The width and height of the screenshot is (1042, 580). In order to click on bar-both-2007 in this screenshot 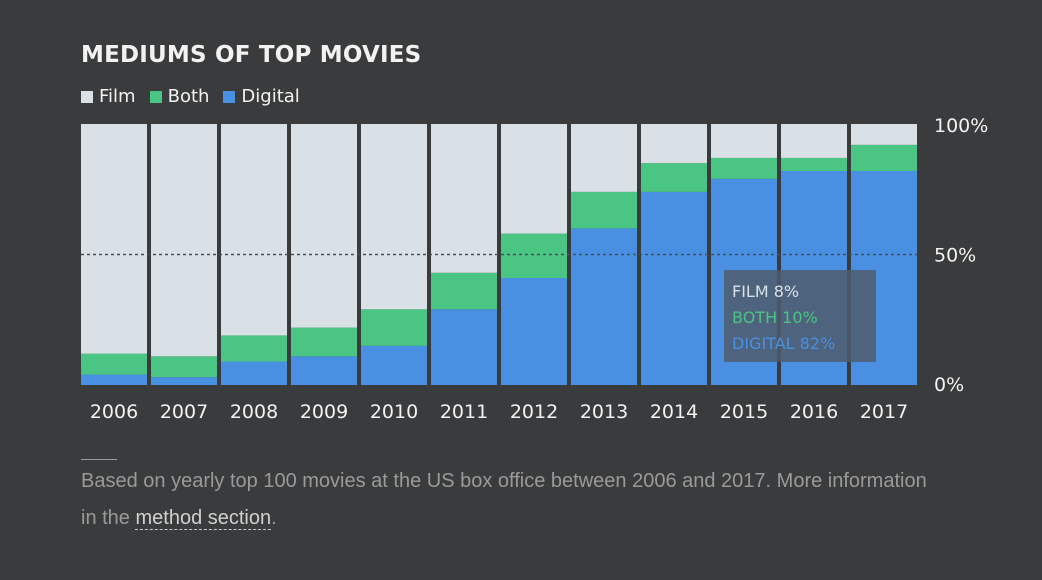, I will do `click(184, 367)`.